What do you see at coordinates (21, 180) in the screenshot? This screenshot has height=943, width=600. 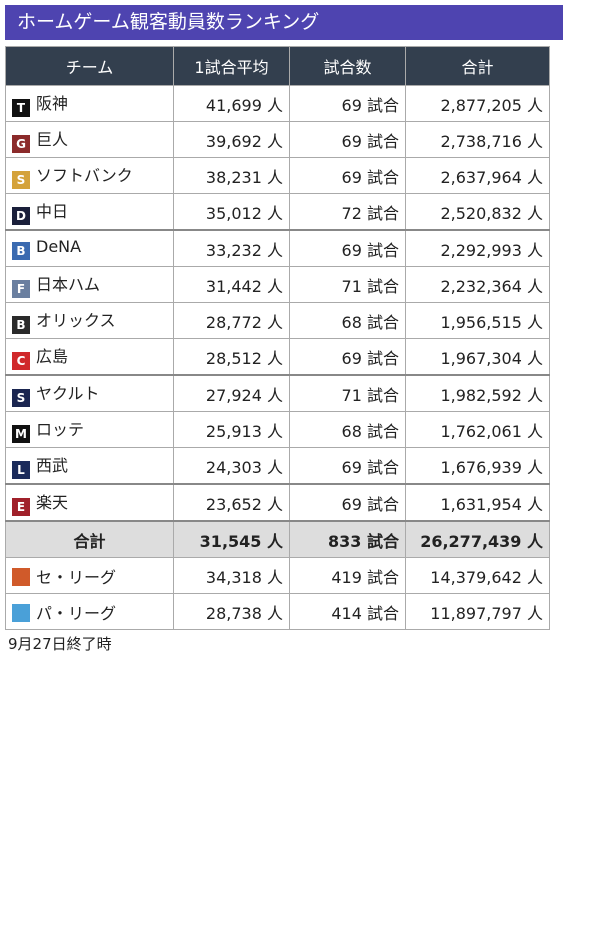 I see `hawks-logo-icon: S` at bounding box center [21, 180].